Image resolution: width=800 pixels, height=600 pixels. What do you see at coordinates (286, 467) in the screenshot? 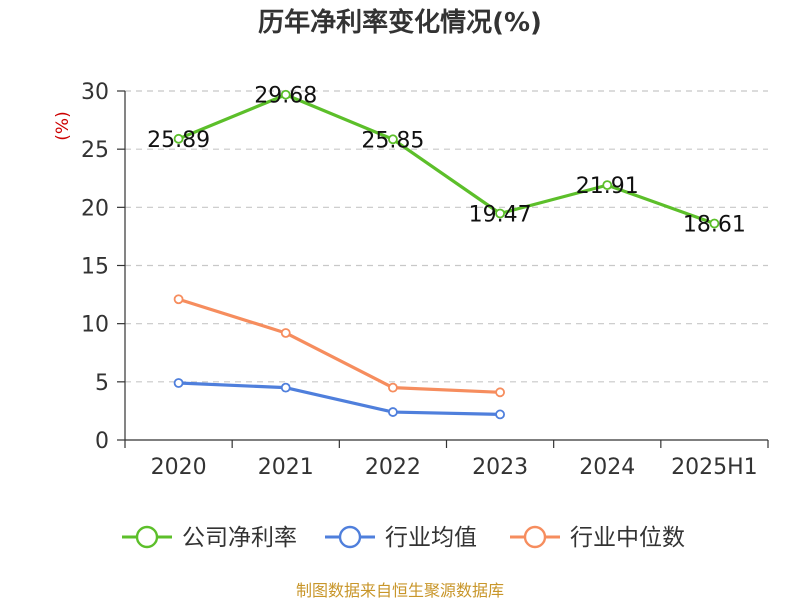
I see `x-tick-label: 2021` at bounding box center [286, 467].